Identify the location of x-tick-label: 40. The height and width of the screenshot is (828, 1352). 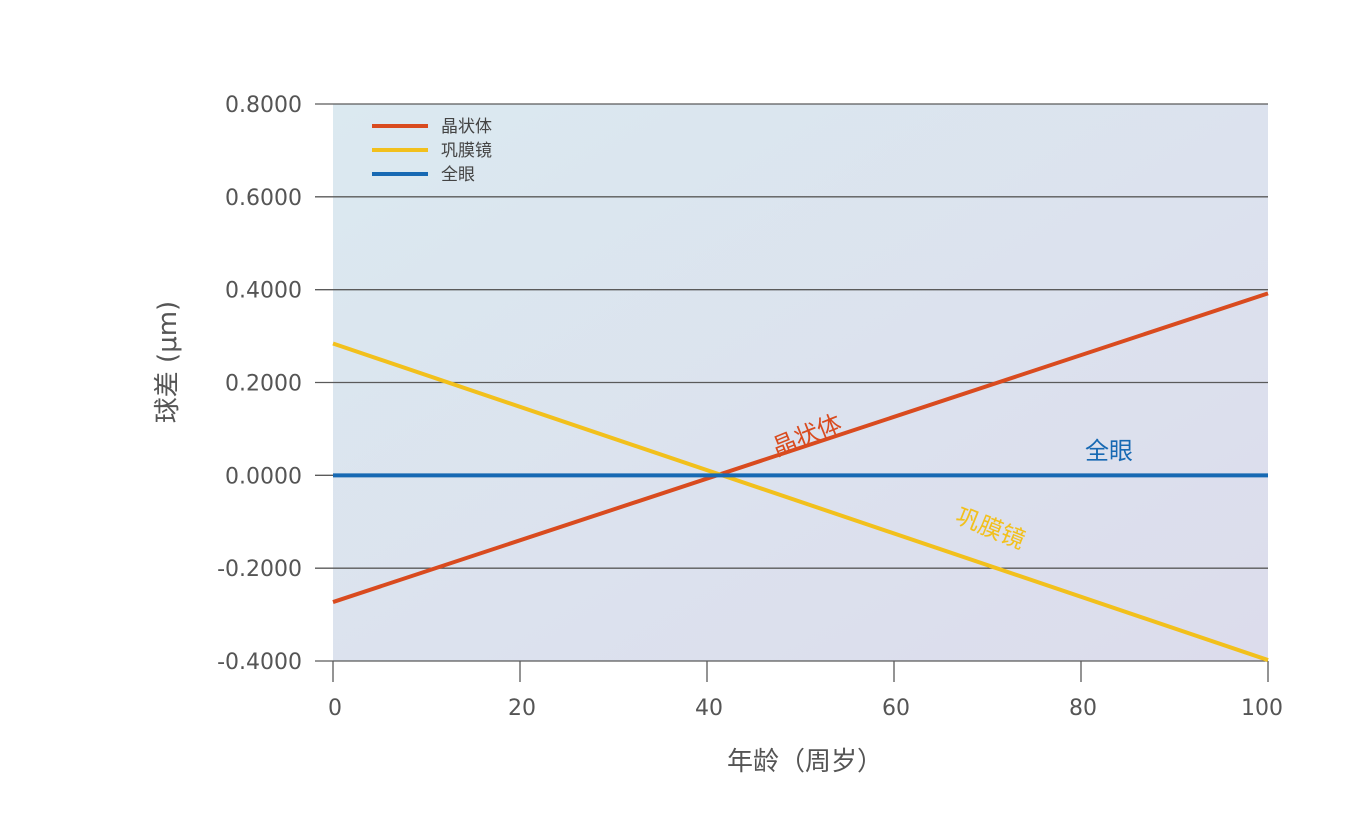
(709, 708).